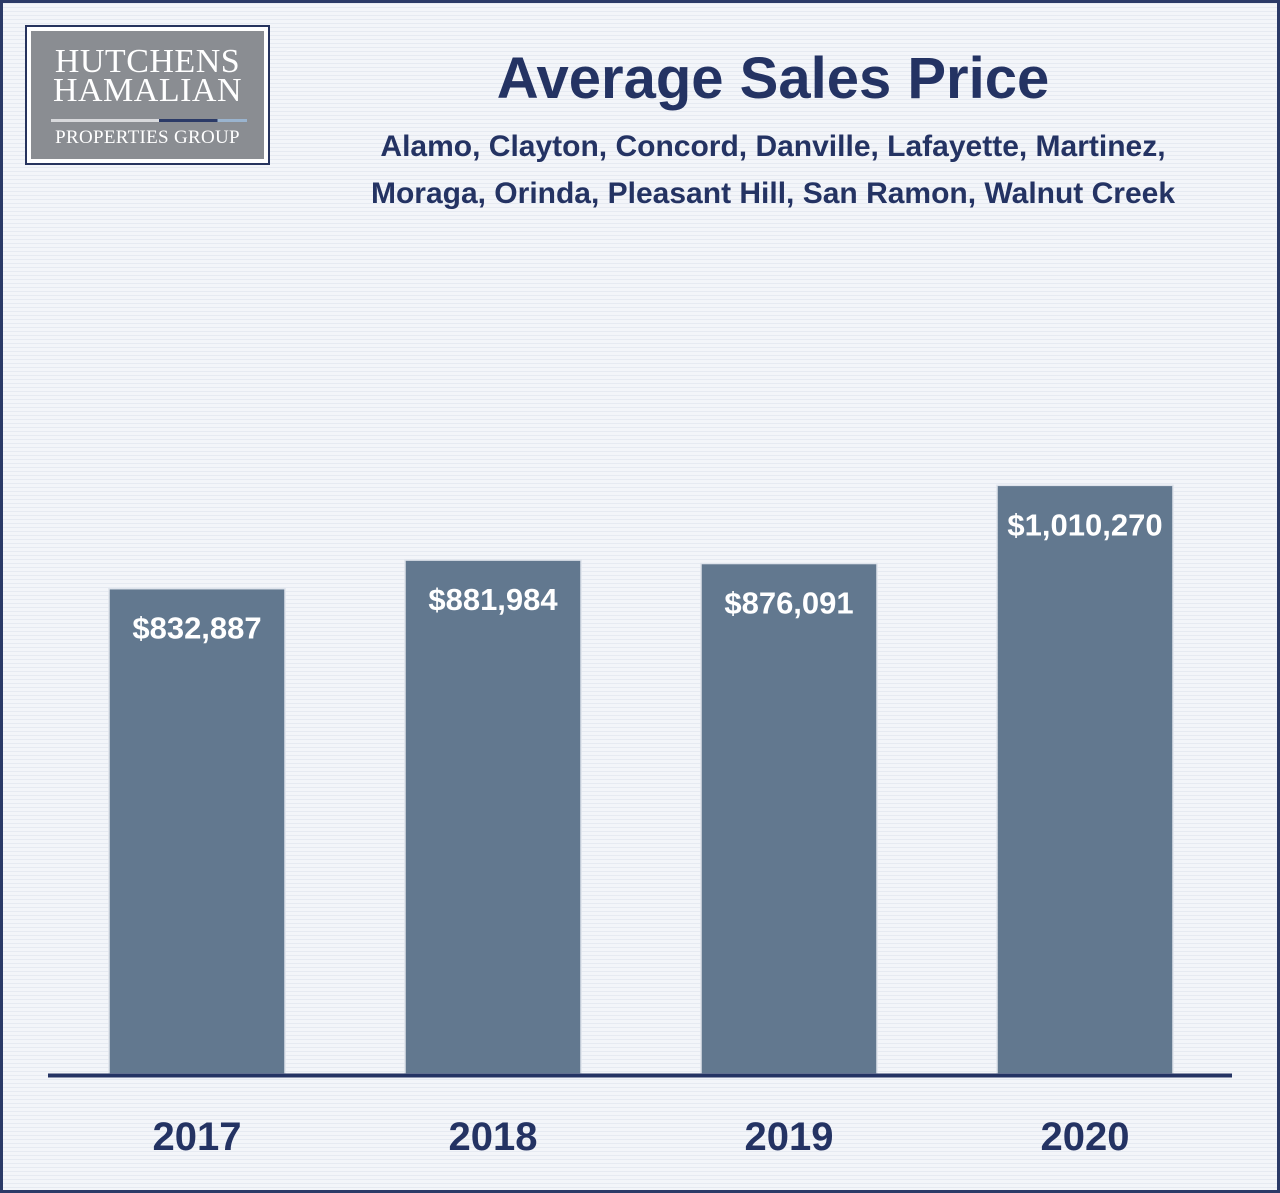 This screenshot has height=1193, width=1280. What do you see at coordinates (773, 78) in the screenshot?
I see `chart-title: Average Sales Price` at bounding box center [773, 78].